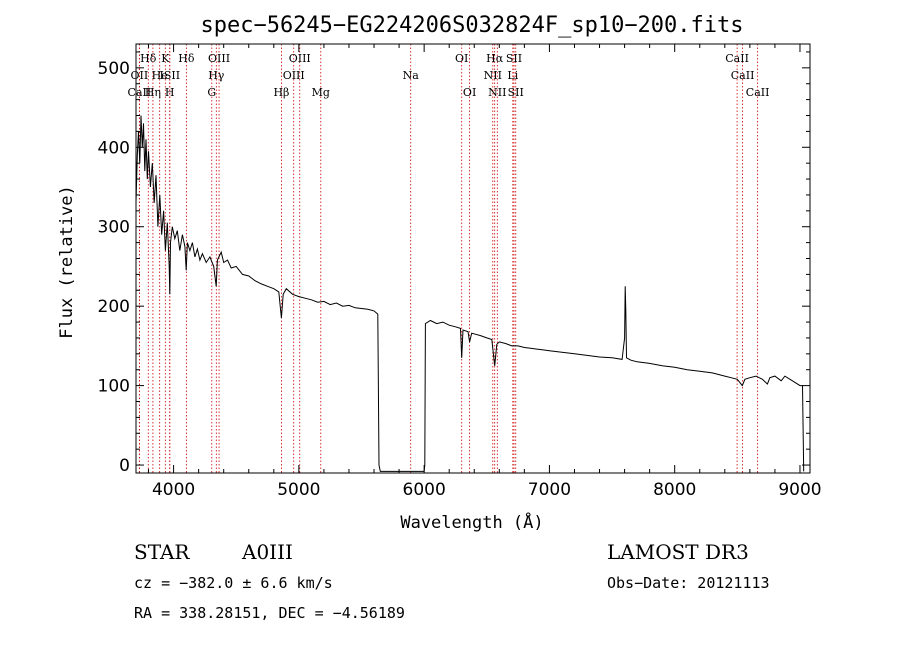 This screenshot has height=649, width=900. I want to click on line-label-3: K, so click(165, 58).